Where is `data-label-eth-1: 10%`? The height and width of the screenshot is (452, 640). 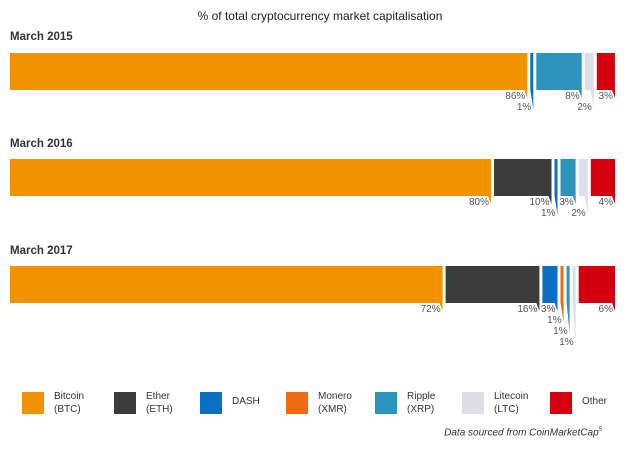 data-label-eth-1: 10% is located at coordinates (539, 202).